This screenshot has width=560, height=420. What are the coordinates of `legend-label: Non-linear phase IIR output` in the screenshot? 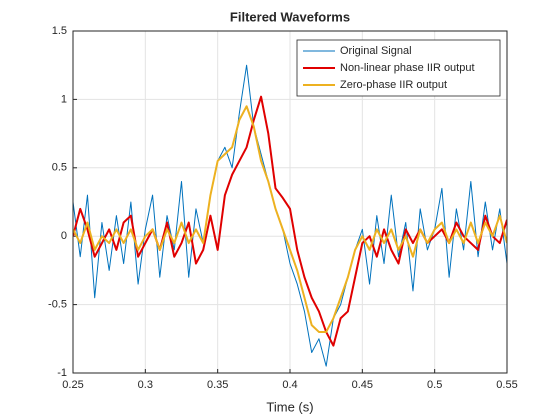 It's located at (407, 68).